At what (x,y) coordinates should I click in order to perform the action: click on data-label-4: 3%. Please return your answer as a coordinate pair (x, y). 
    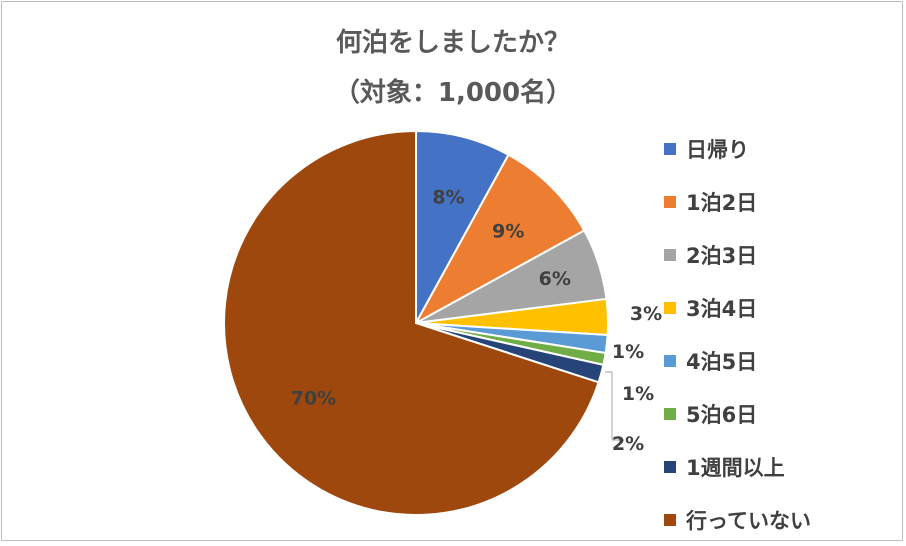
    Looking at the image, I should click on (646, 314).